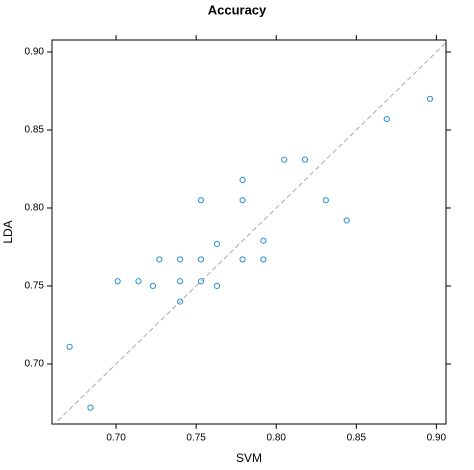 This screenshot has width=474, height=470. I want to click on chart-title: Accuracy, so click(237, 9).